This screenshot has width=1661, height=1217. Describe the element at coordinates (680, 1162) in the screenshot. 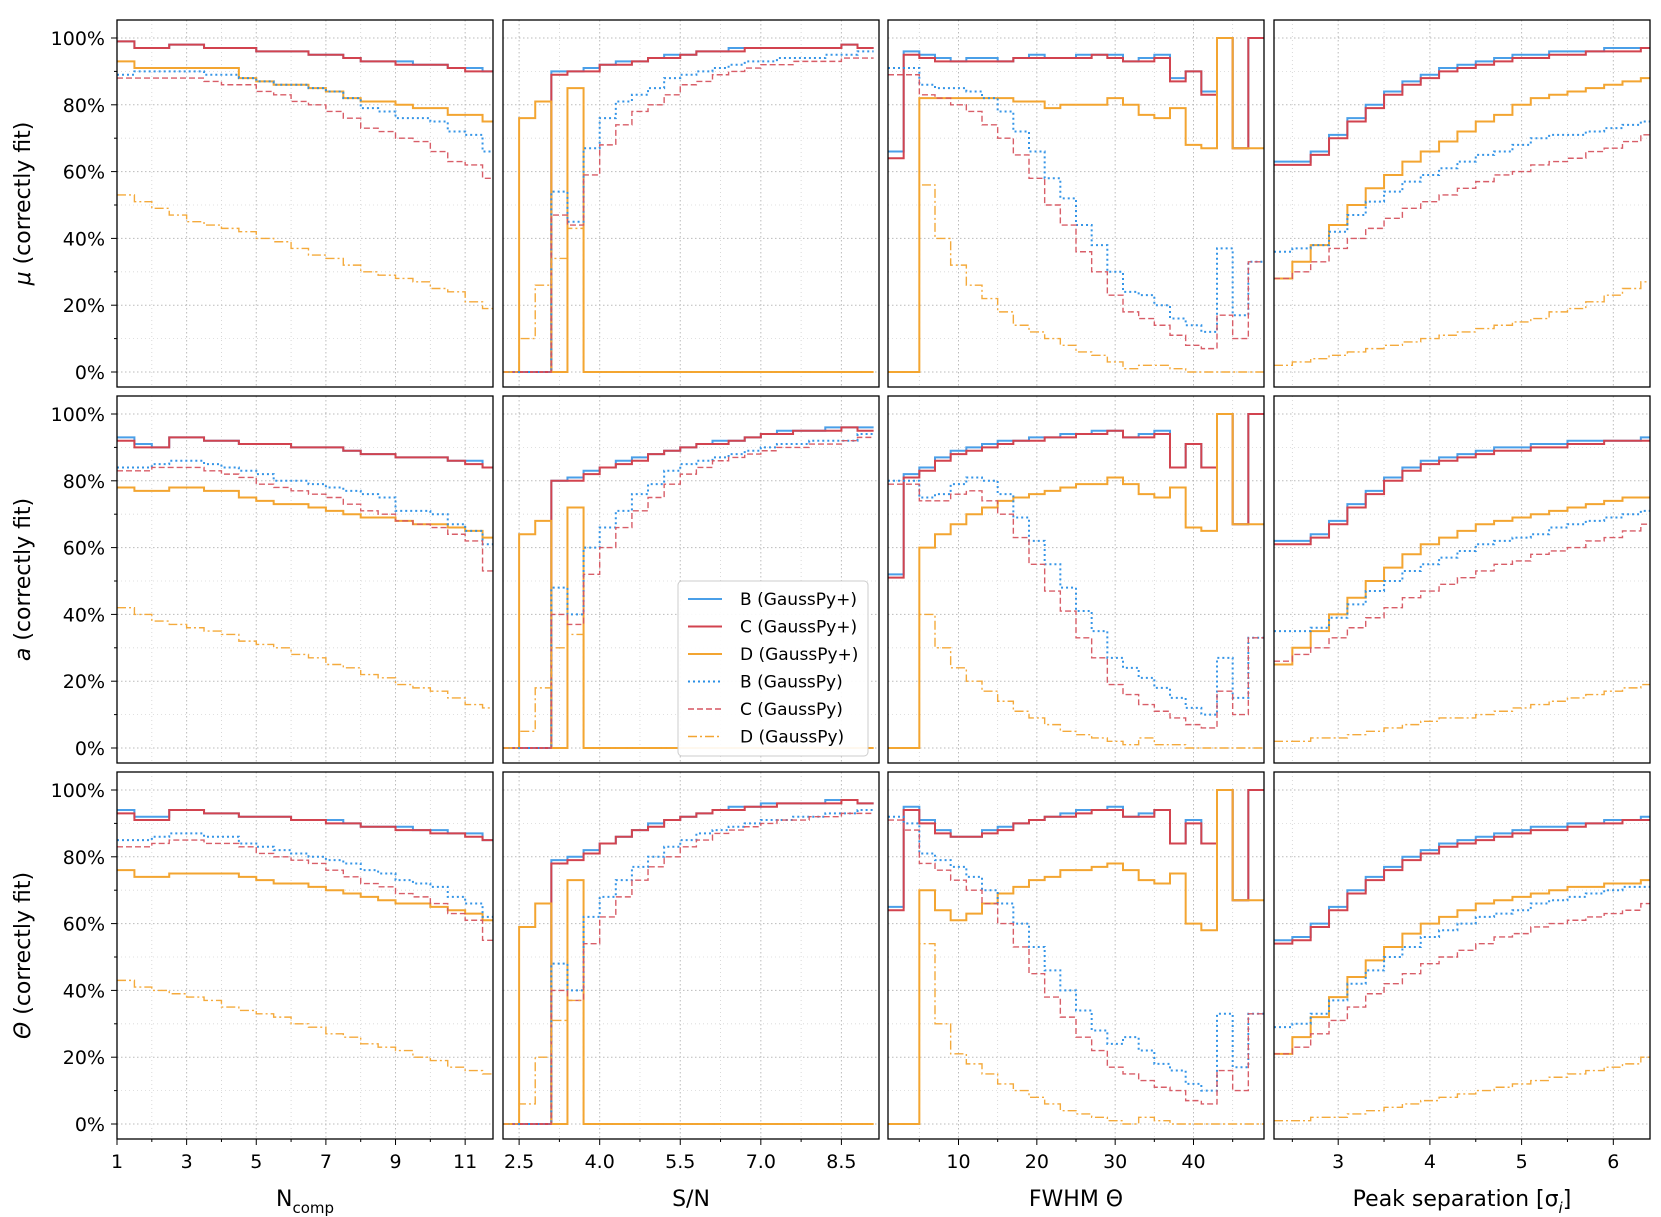

I see `x-tick-label: 5.5` at that location.